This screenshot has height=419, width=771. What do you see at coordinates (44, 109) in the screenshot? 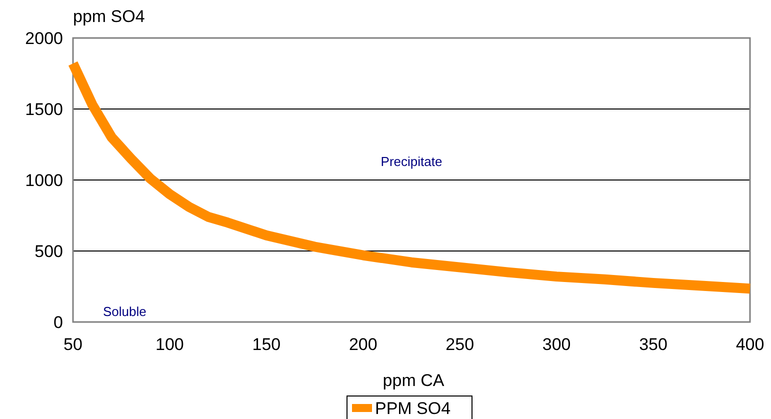
I see `y-tick-label: 1500` at bounding box center [44, 109].